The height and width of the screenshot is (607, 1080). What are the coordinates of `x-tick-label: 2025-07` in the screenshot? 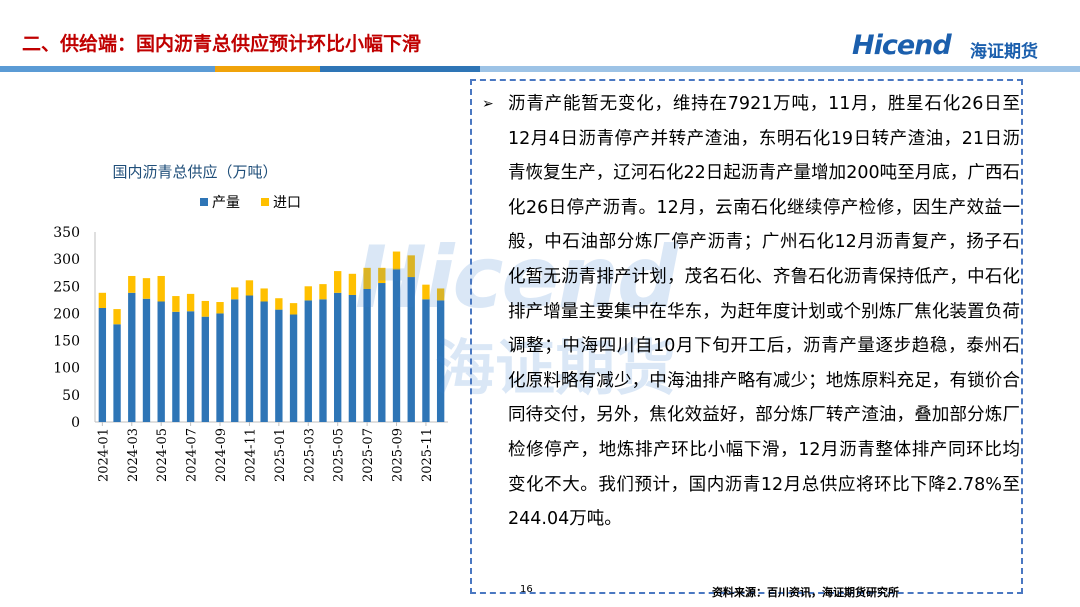 It's located at (368, 455).